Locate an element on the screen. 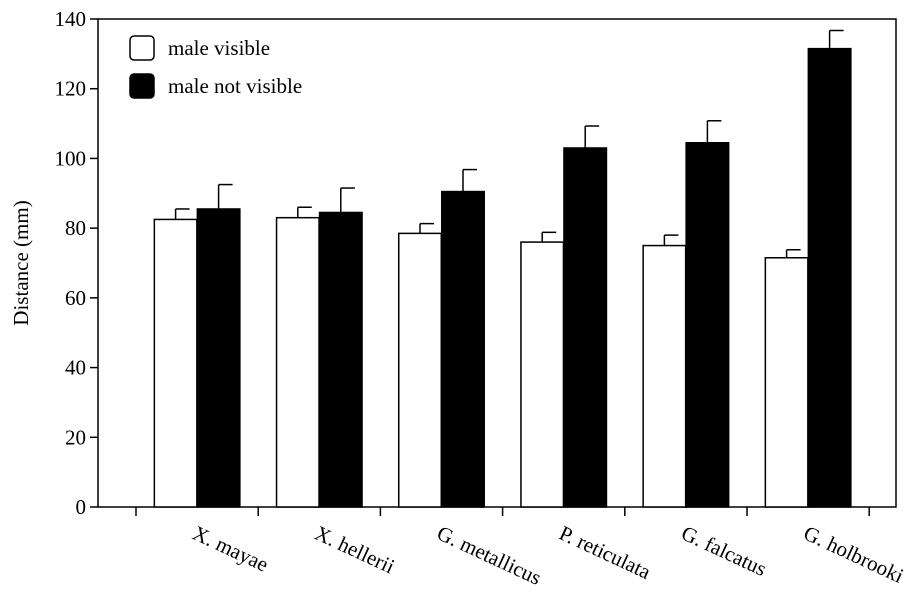 This screenshot has height=606, width=919. y-tick-label: 40 is located at coordinates (75, 368).